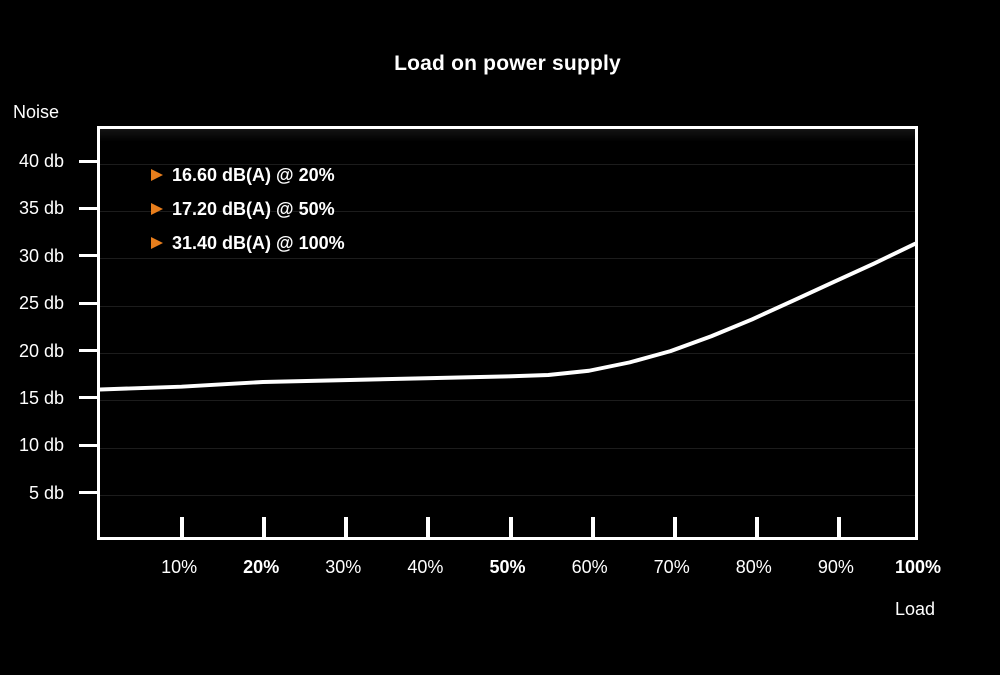 This screenshot has width=1000, height=675. Describe the element at coordinates (41, 208) in the screenshot. I see `y-tick-label: 35 db` at that location.